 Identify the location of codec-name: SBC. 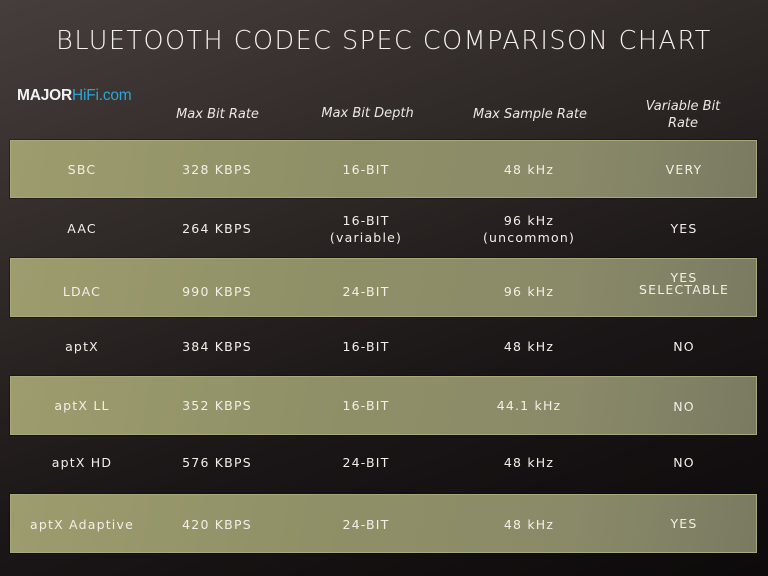
(82, 169).